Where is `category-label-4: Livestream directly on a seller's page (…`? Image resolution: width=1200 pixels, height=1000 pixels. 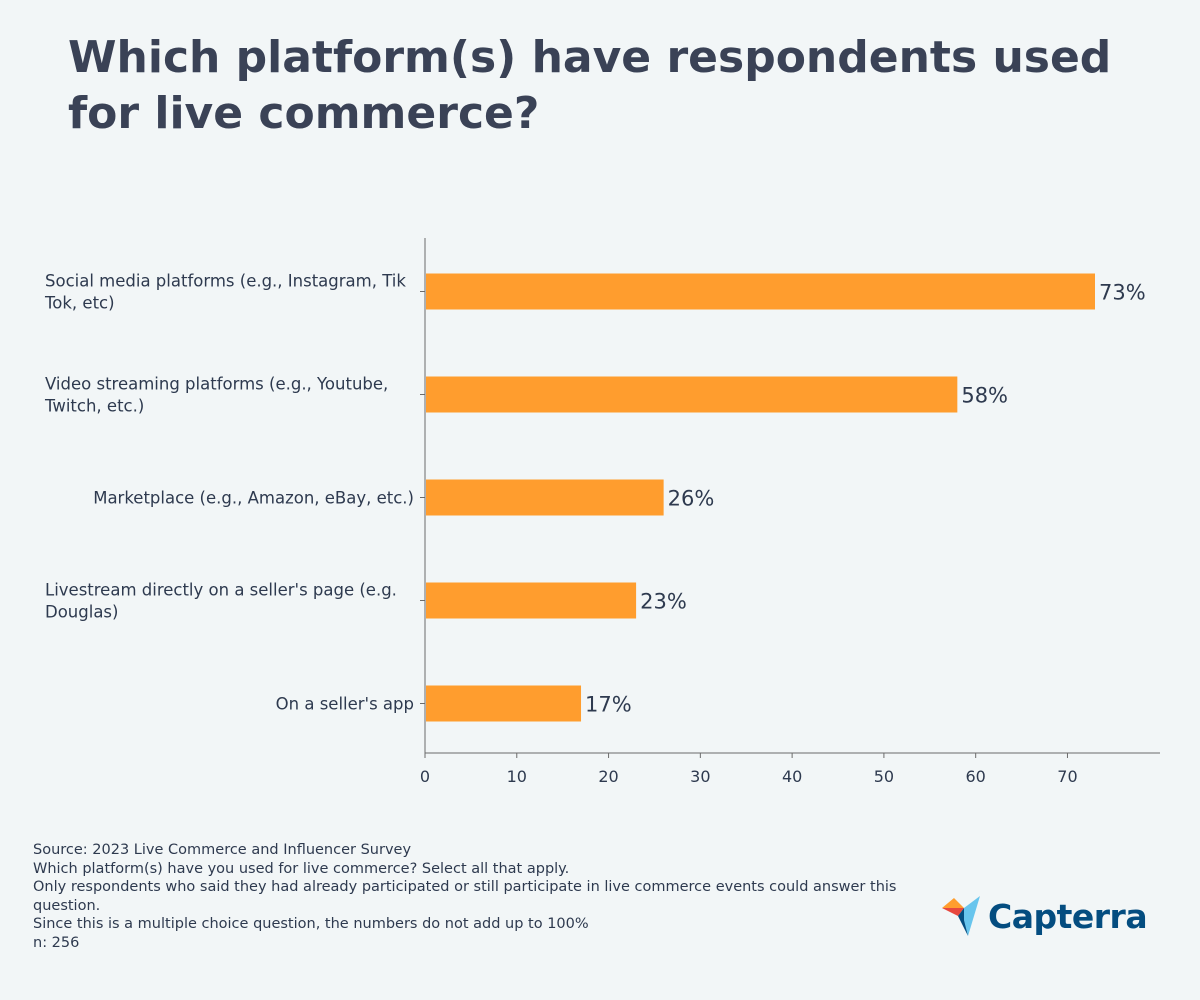
category-label-4: Livestream directly on a seller's page (… is located at coordinates (221, 590).